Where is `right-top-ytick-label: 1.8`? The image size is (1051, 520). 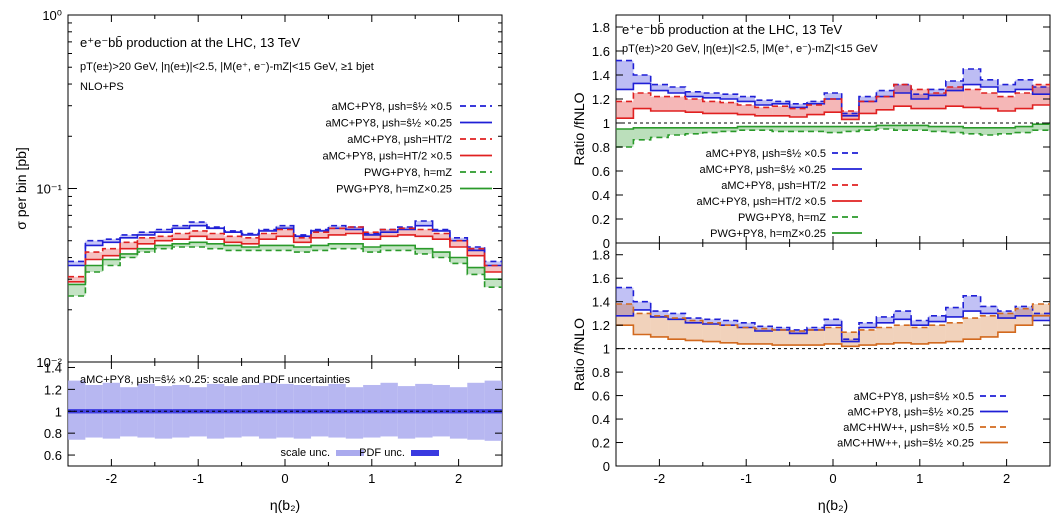
right-top-ytick-label: 1.8 is located at coordinates (601, 27).